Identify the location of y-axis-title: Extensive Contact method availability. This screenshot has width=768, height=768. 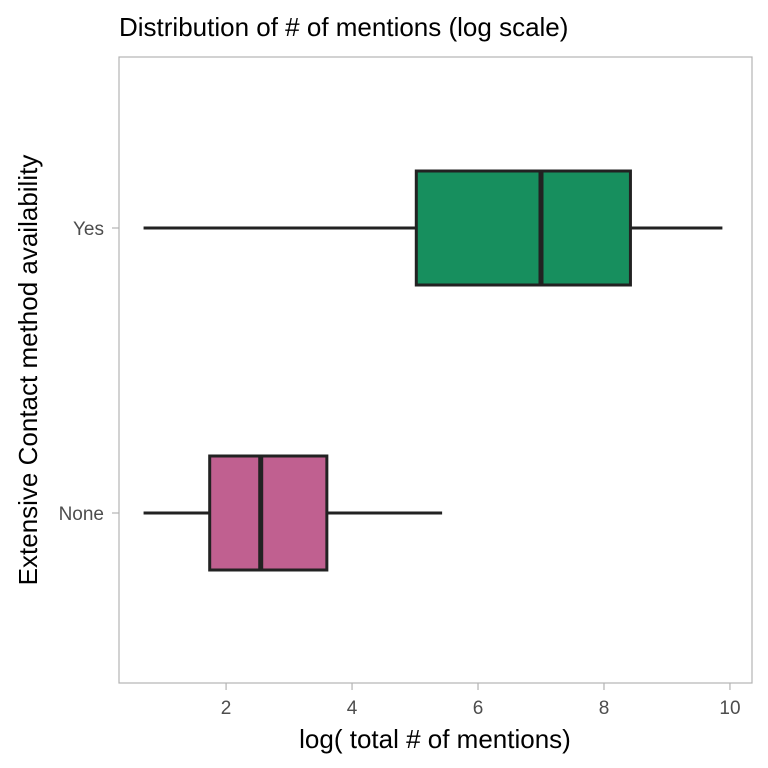
(28, 370).